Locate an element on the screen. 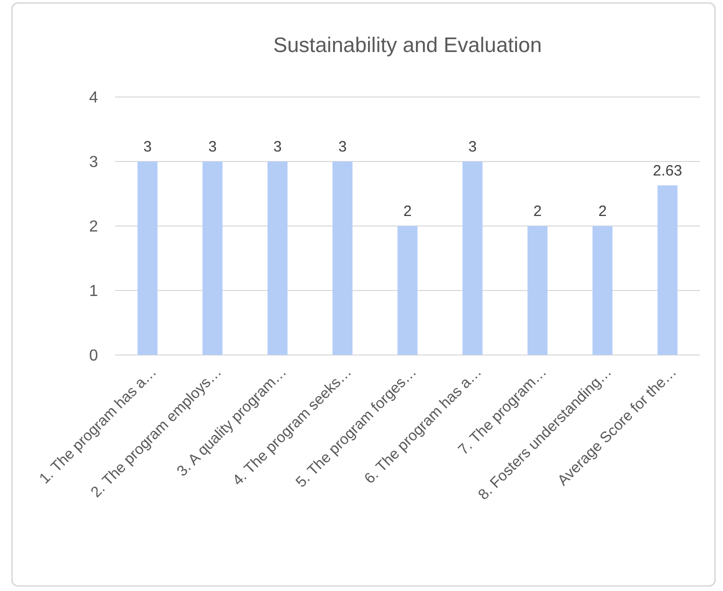 This screenshot has width=723, height=591. y-tick-label: 2 is located at coordinates (93, 227).